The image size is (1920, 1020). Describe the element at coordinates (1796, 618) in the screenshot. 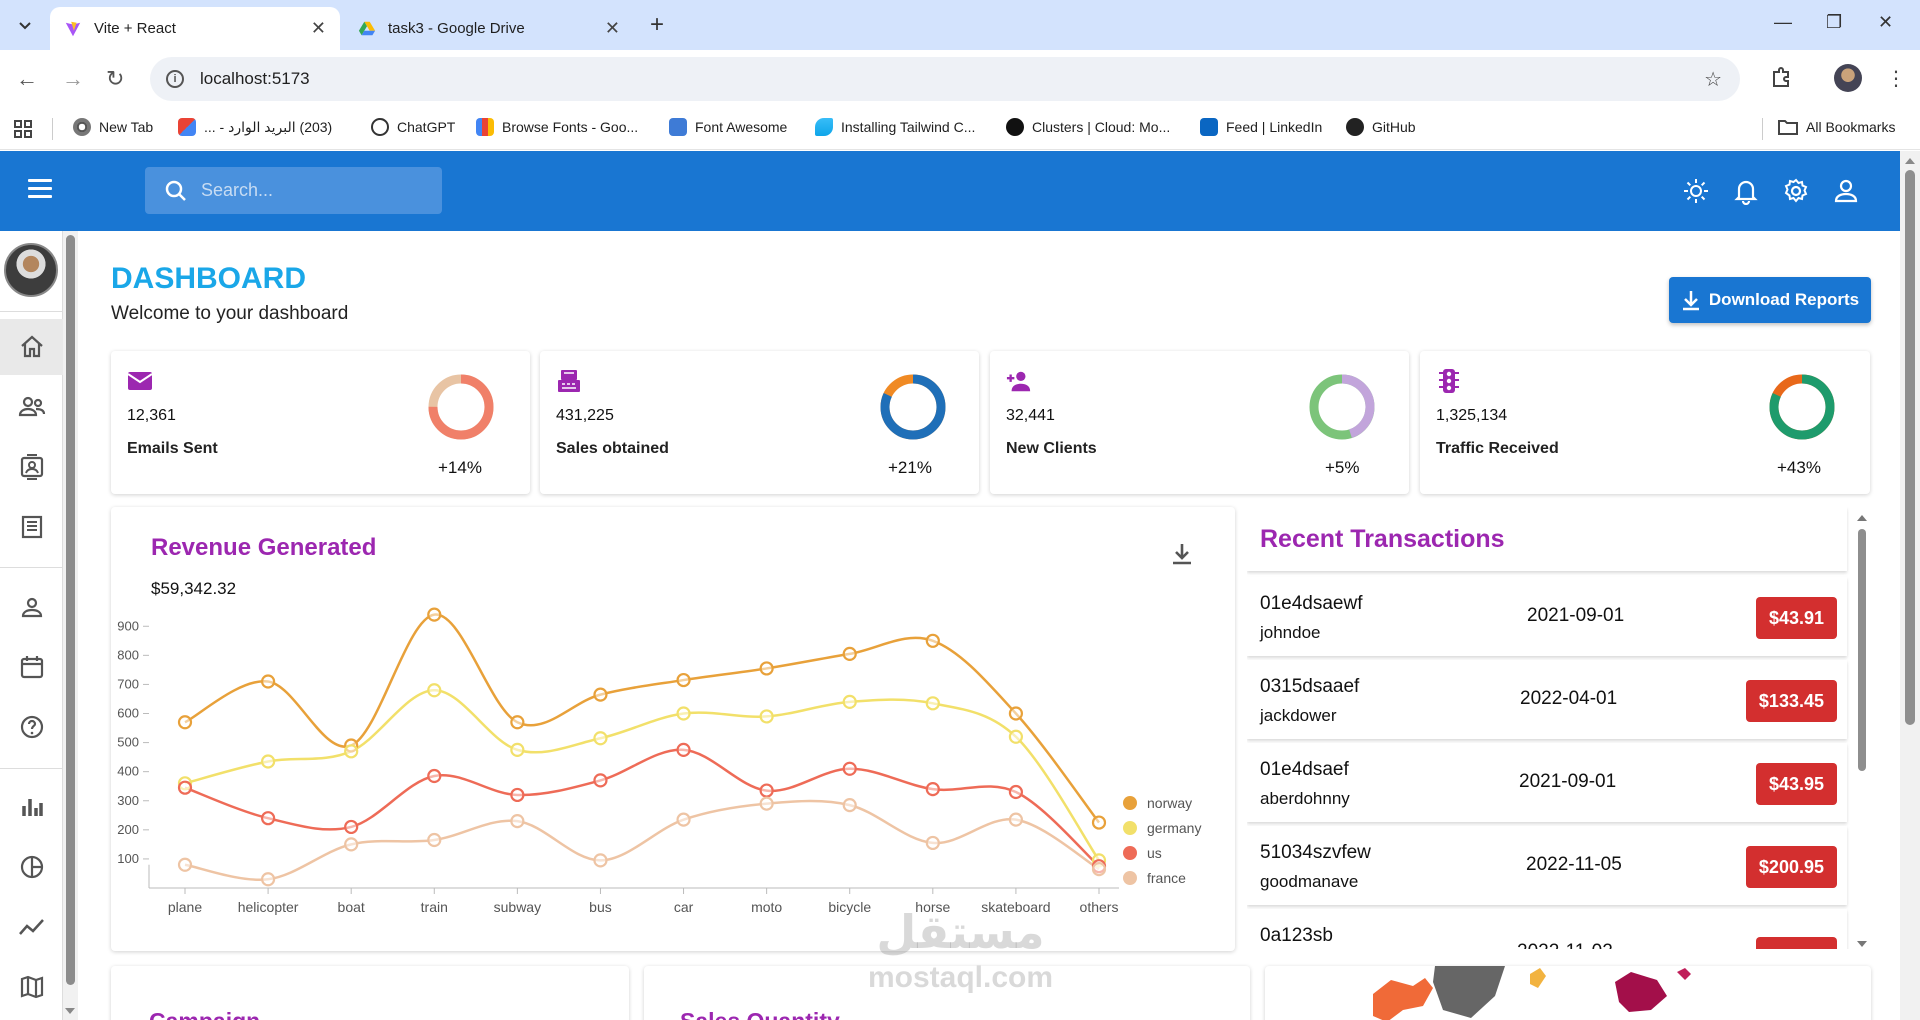

I see `transaction-cost: $43.91` at that location.